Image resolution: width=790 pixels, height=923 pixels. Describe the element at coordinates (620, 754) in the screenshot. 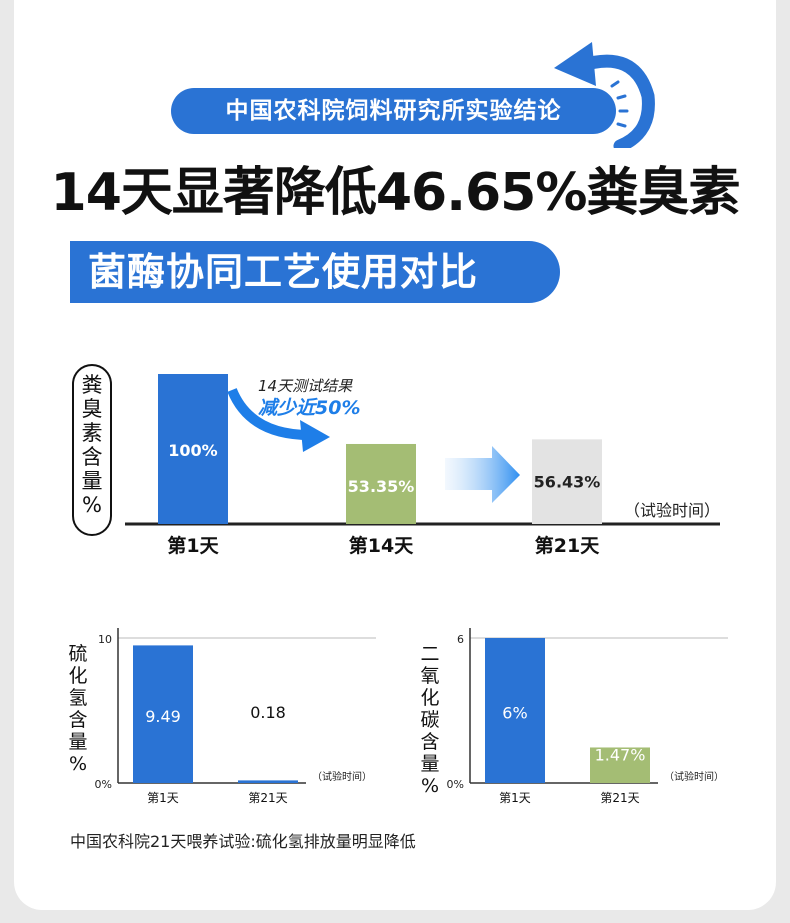

I see `data-label-2: 1.47%` at that location.